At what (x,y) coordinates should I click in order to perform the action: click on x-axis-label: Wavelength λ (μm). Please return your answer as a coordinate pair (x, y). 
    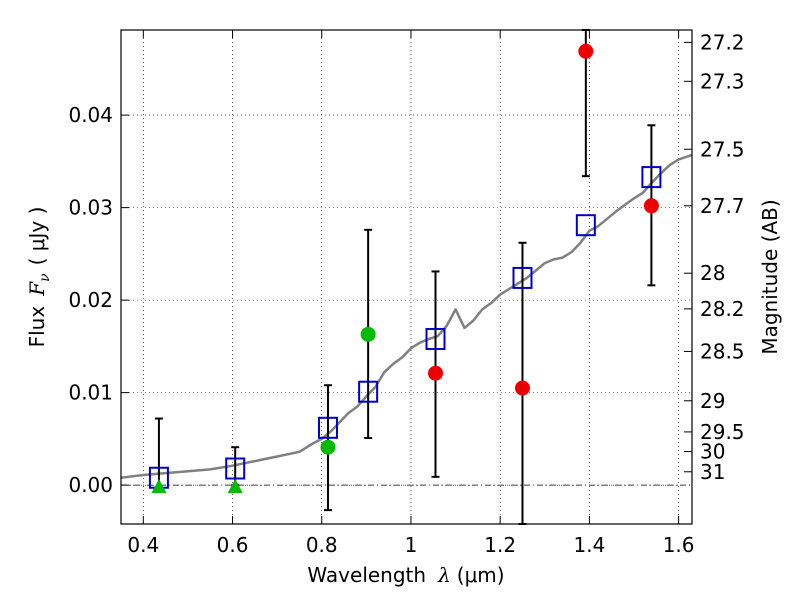
    Looking at the image, I should click on (405, 575).